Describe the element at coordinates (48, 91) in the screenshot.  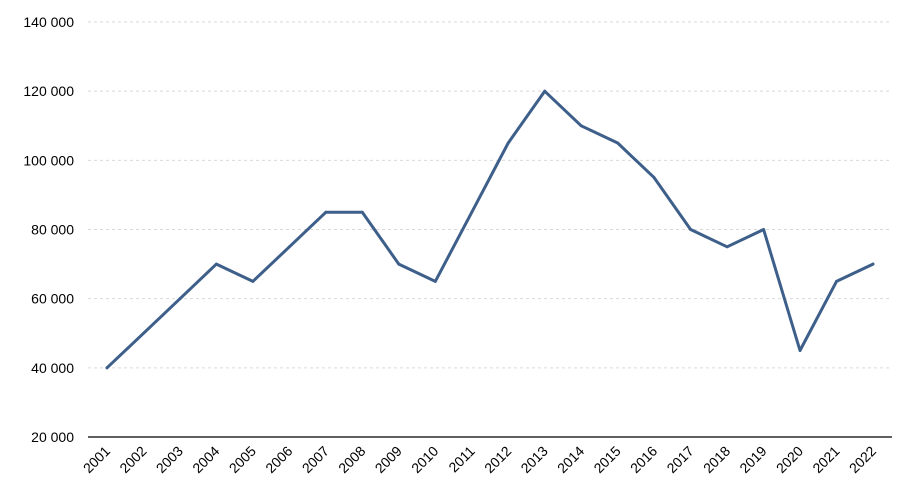
I see `y-tick-label: 120 000` at that location.